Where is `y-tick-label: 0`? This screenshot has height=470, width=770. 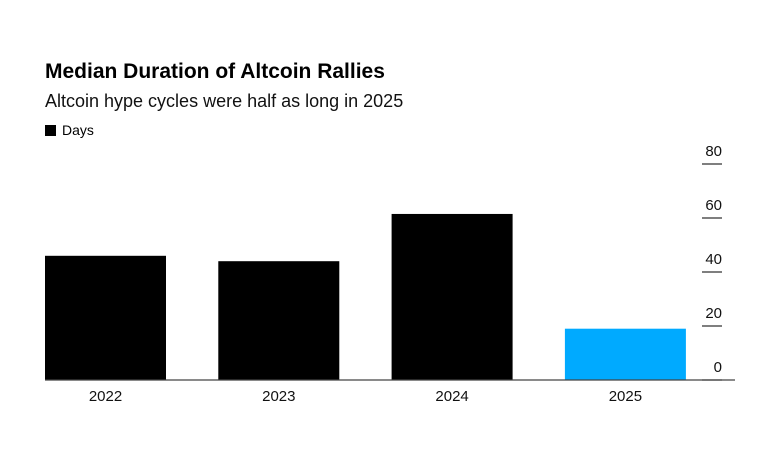
y-tick-label: 0 is located at coordinates (718, 367).